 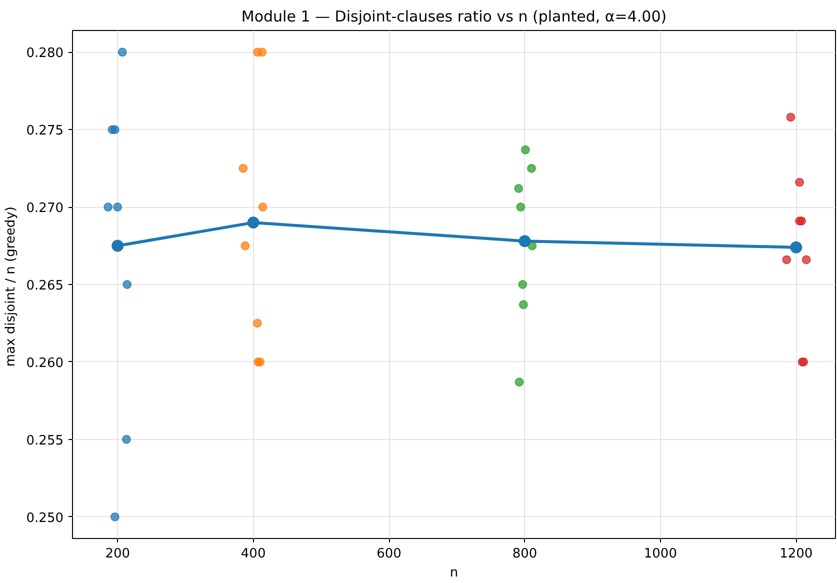 What do you see at coordinates (45, 363) in the screenshot?
I see `y-tick-label: 0.260` at bounding box center [45, 363].